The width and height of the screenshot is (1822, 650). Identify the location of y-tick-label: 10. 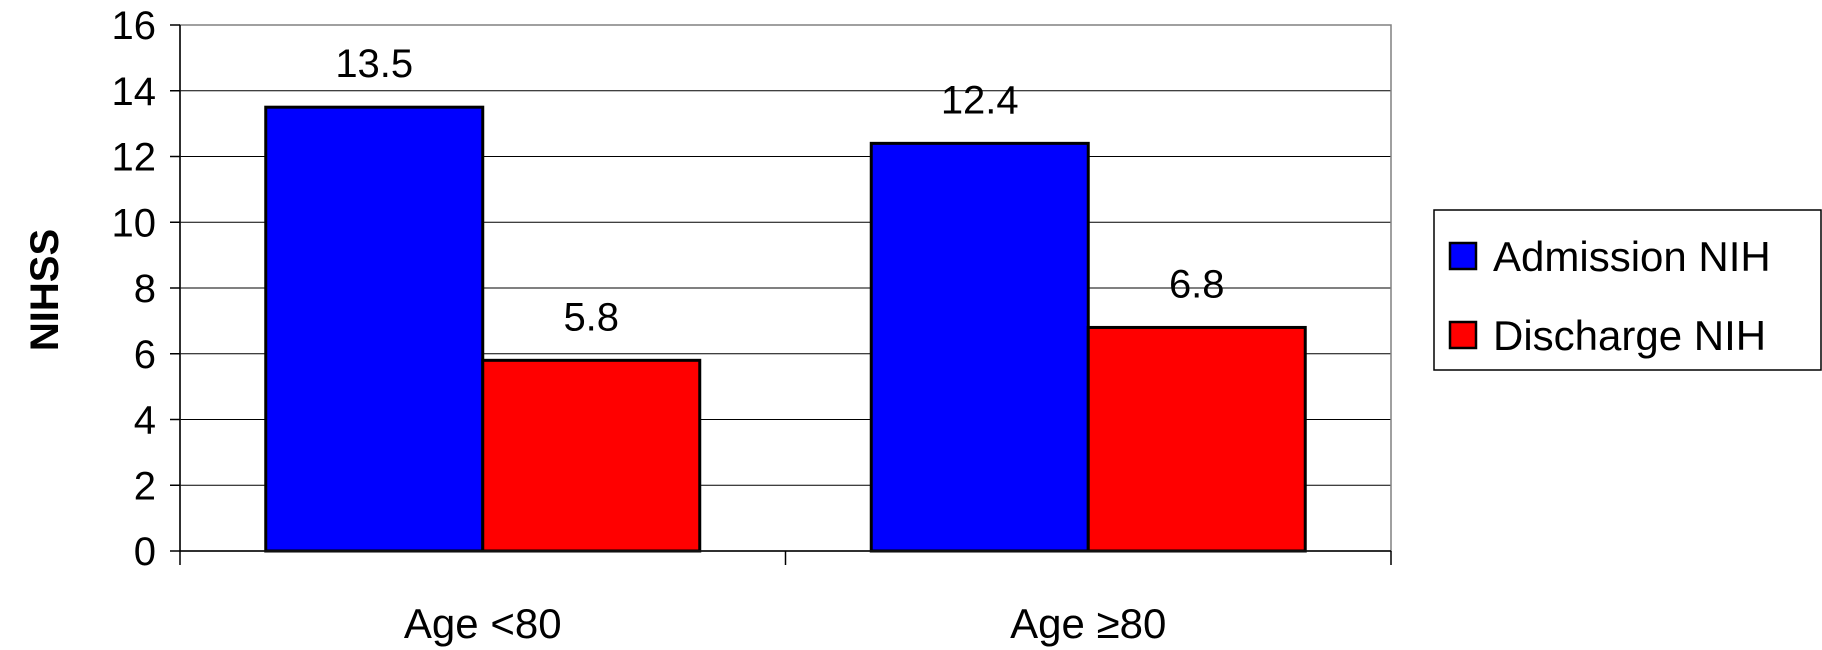
(134, 223).